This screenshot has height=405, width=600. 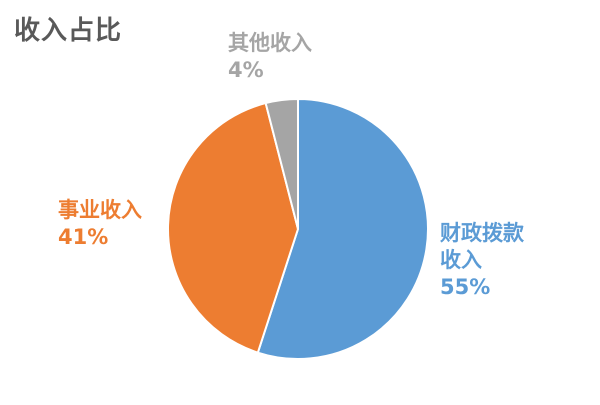 What do you see at coordinates (281, 163) in the screenshot?
I see `pie-slice-other-income` at bounding box center [281, 163].